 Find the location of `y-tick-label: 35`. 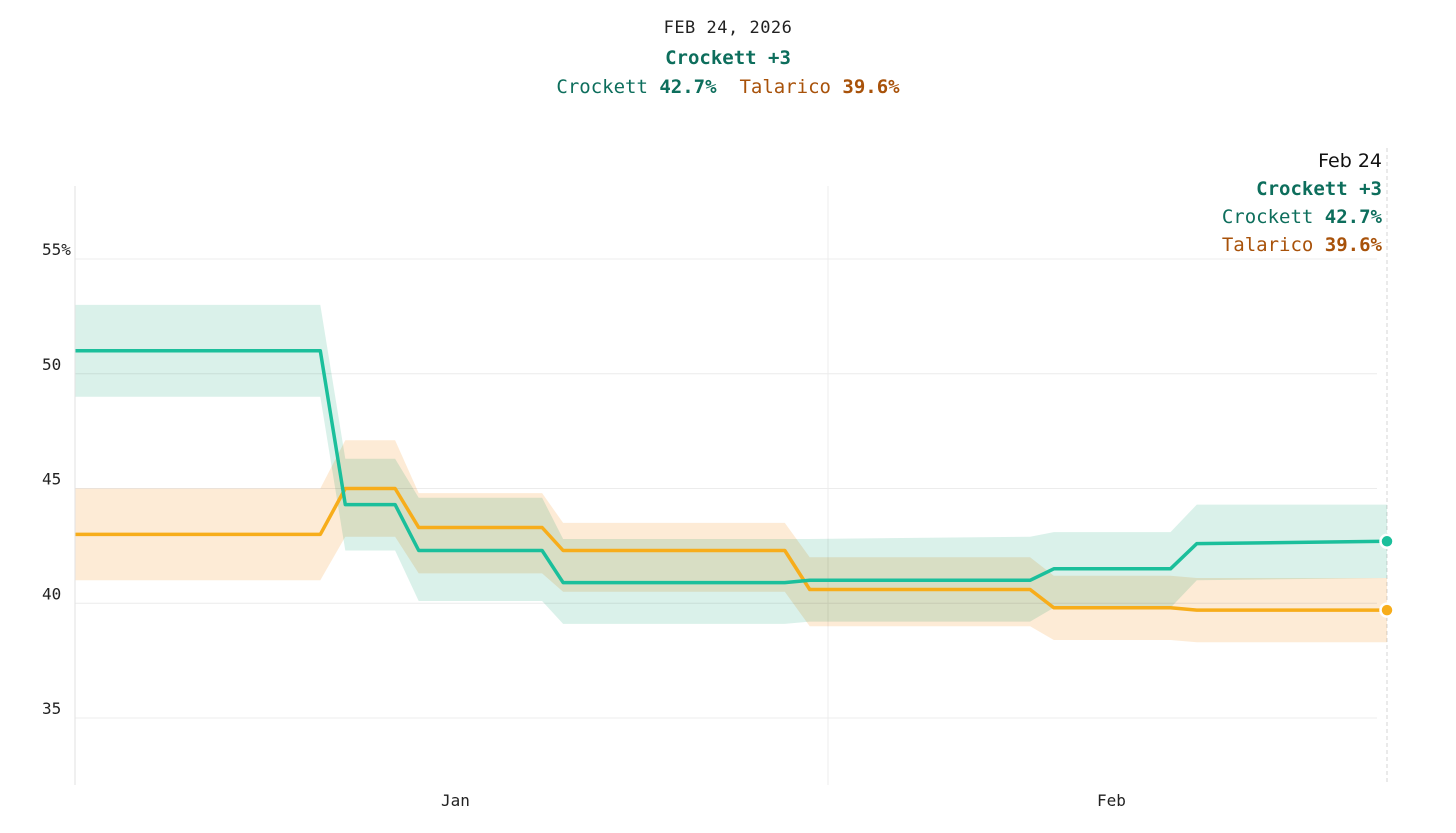

y-tick-label: 35 is located at coordinates (51, 708).